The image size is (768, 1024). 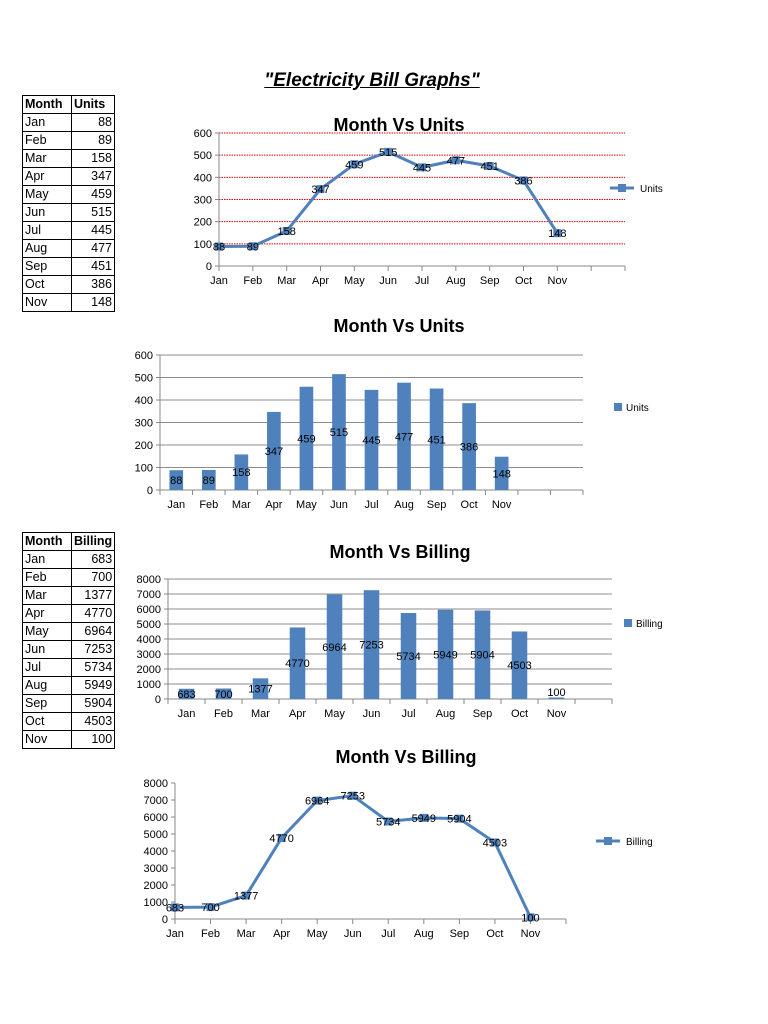 What do you see at coordinates (93, 140) in the screenshot?
I see `value-cell: 89` at bounding box center [93, 140].